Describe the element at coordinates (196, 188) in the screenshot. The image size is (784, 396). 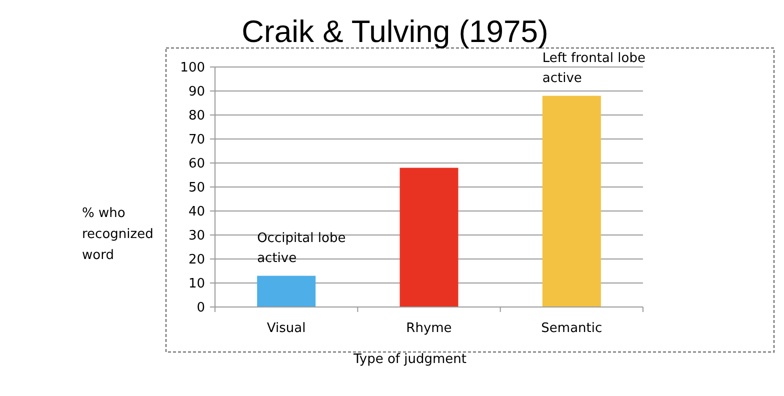
I see `y-tick-label: 50` at that location.